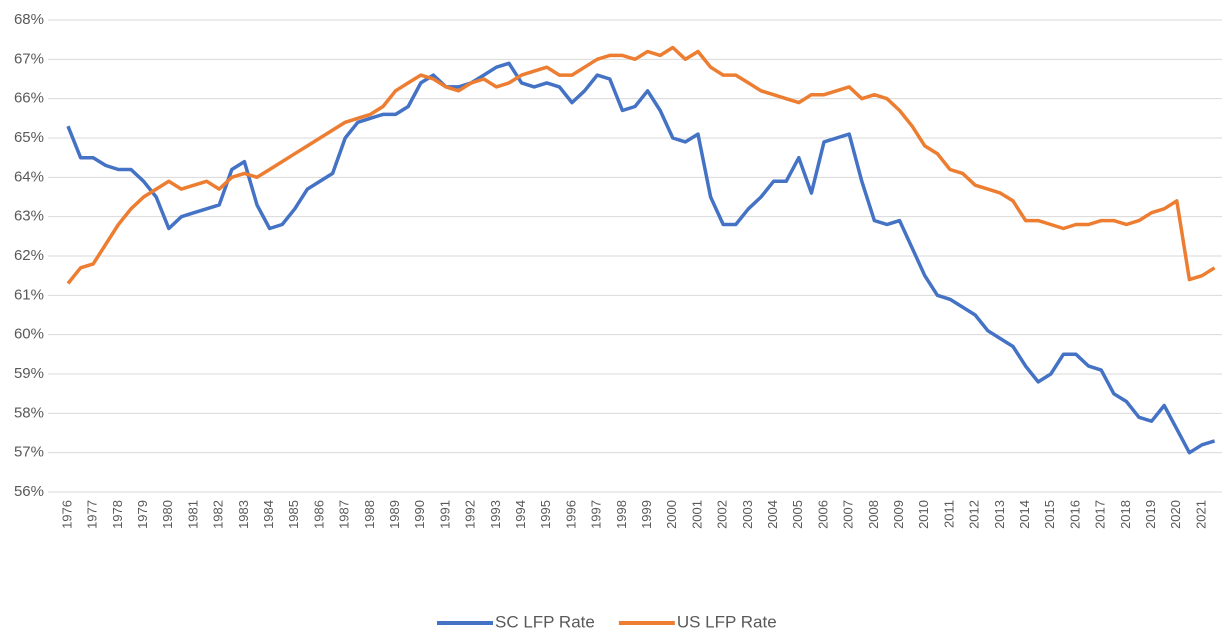  I want to click on x-tick-label: 2020, so click(1175, 514).